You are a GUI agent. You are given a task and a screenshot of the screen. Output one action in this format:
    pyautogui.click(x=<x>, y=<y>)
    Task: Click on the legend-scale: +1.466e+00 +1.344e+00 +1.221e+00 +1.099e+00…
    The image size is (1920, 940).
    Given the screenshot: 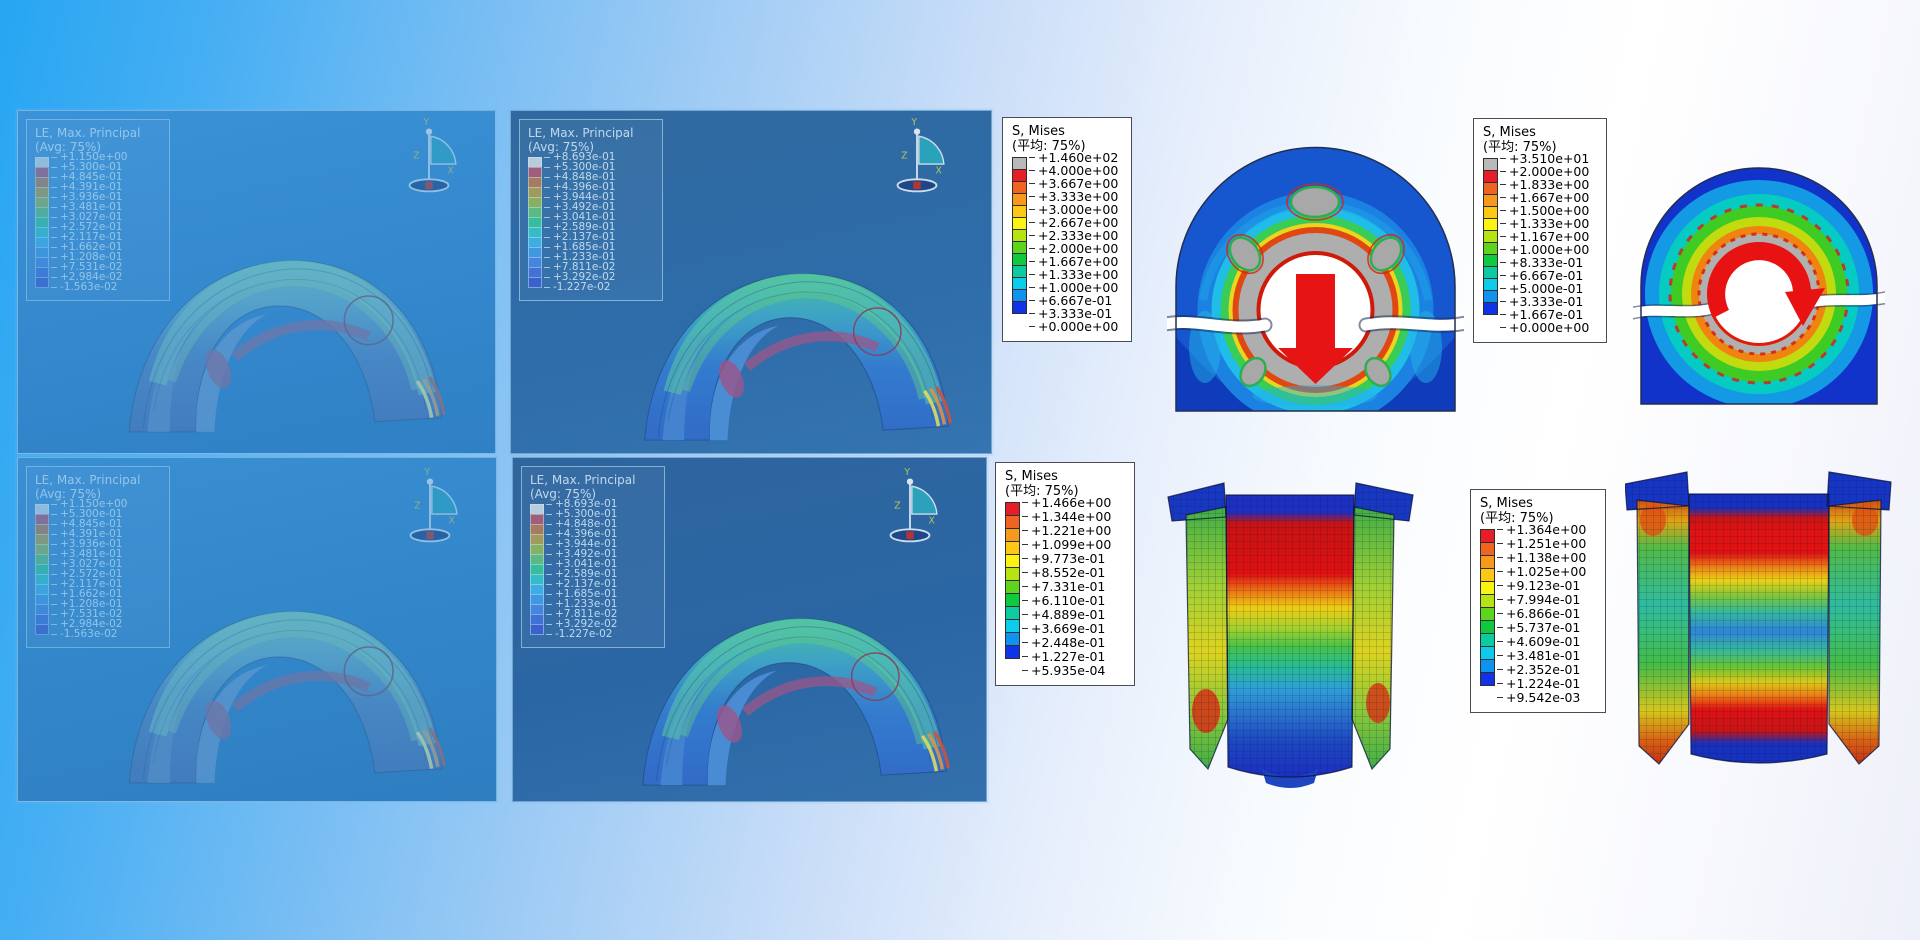 What is the action you would take?
    pyautogui.click(x=1066, y=586)
    